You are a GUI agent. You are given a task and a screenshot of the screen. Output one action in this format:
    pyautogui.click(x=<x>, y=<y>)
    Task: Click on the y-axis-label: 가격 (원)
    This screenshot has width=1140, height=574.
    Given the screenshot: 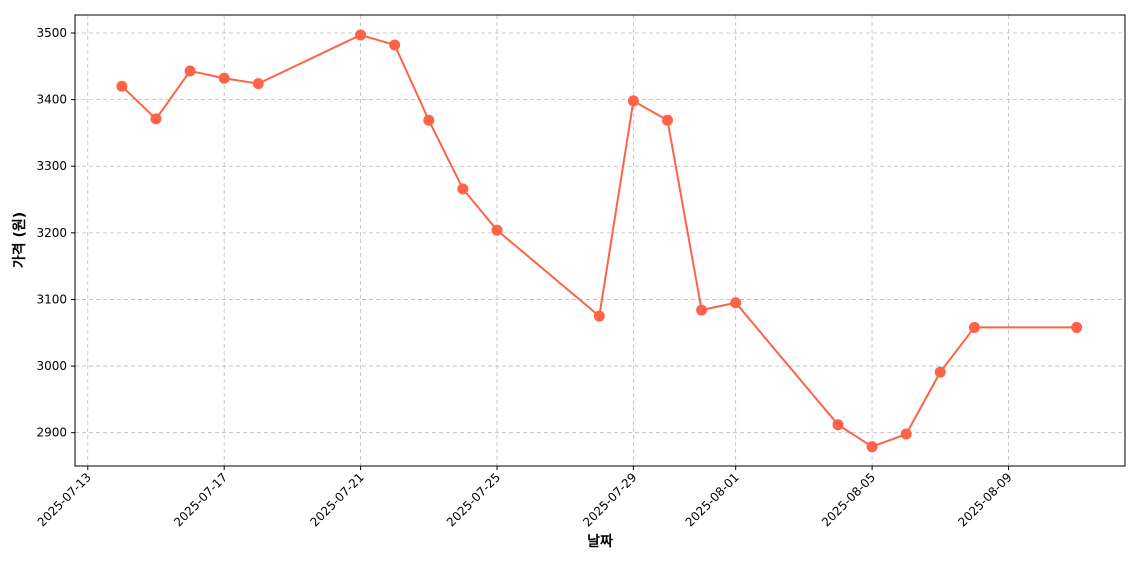 What is the action you would take?
    pyautogui.click(x=19, y=240)
    